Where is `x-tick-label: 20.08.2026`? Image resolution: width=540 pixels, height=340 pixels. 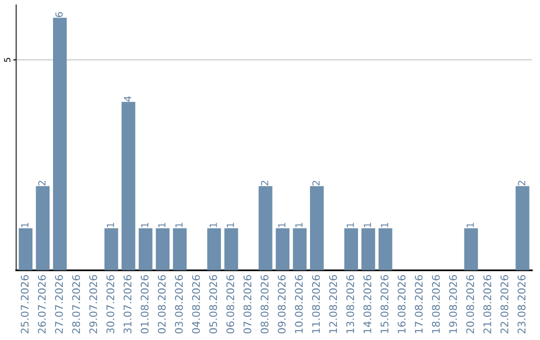 x-tick-label: 20.08.2026 is located at coordinates (470, 304).